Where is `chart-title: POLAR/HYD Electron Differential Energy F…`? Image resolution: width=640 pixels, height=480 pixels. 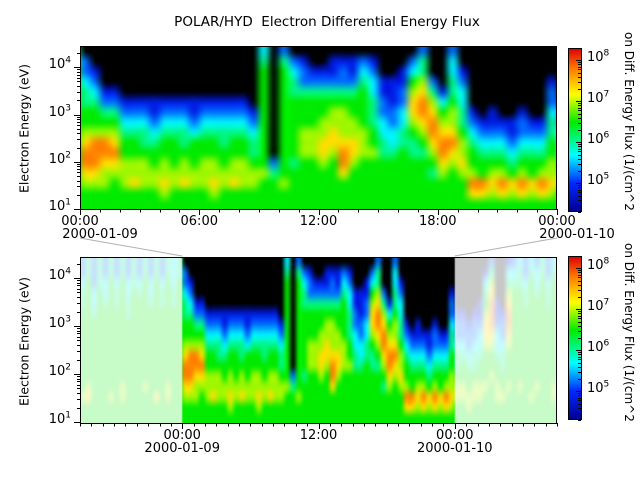
chart-title: POLAR/HYD Electron Differential Energy F… is located at coordinates (327, 22).